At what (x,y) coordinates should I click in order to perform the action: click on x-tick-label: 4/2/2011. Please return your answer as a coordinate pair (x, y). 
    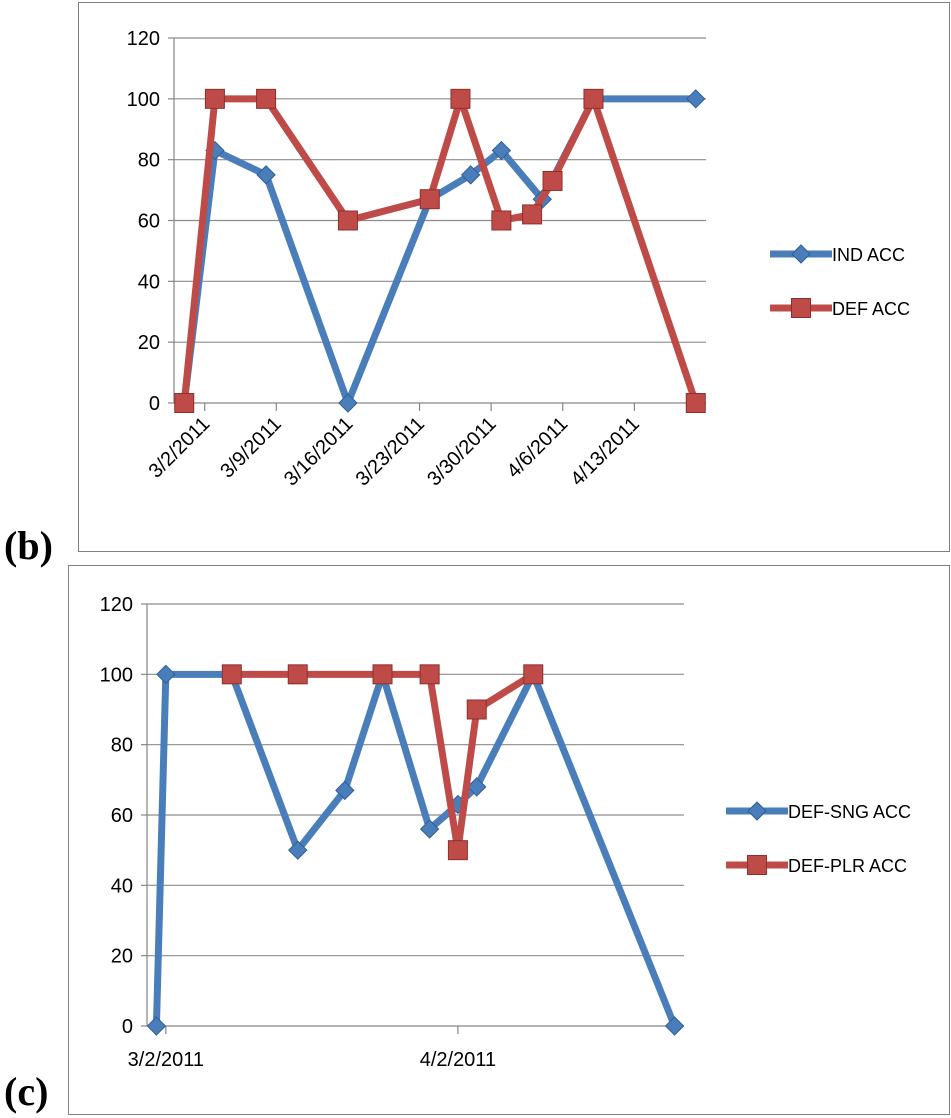
    Looking at the image, I should click on (458, 1060).